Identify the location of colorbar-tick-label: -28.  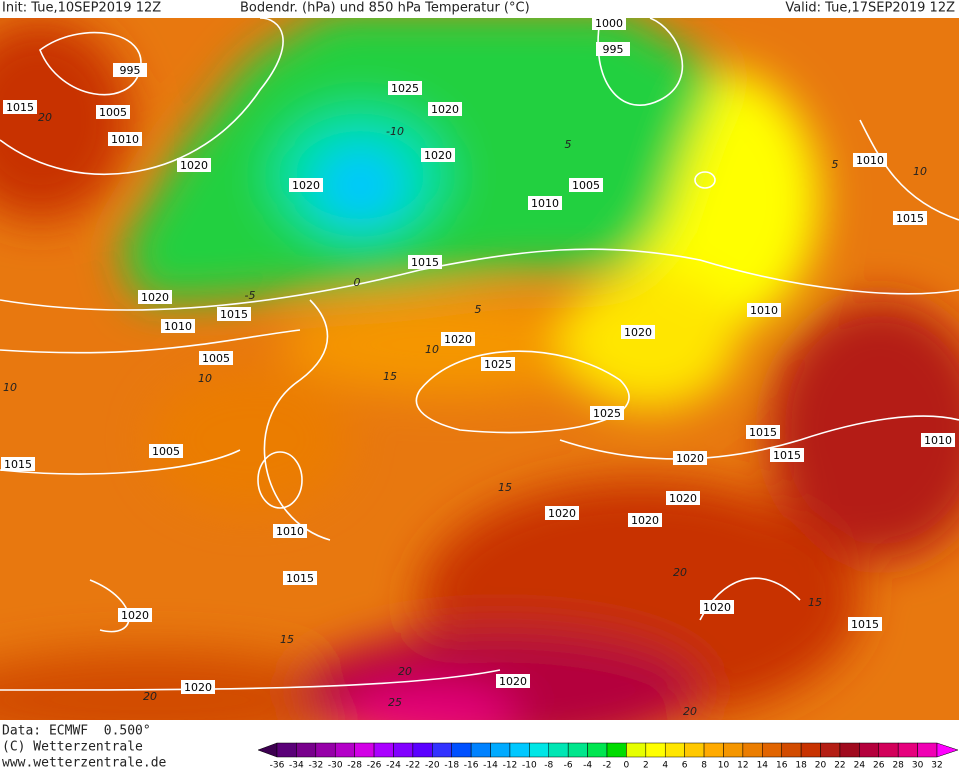
(354, 765).